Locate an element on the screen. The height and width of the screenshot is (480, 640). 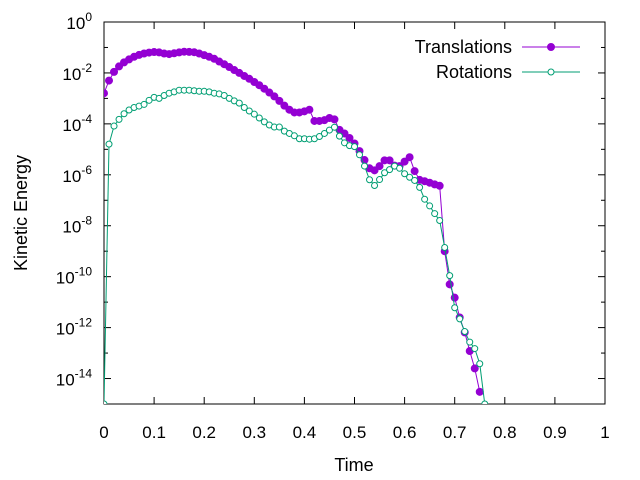
y-tick-exponent: -10 is located at coordinates (84, 272).